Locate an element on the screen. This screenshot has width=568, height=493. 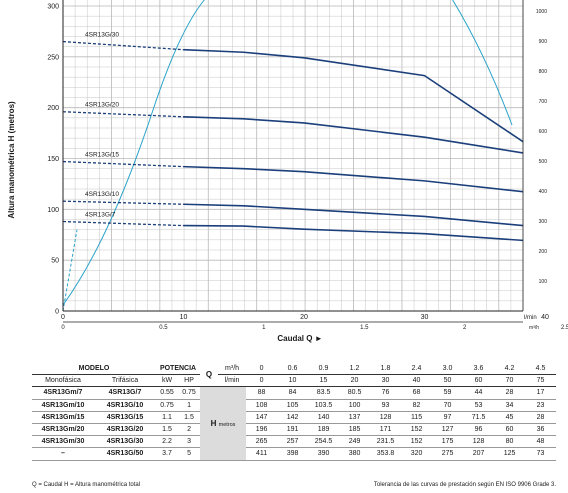
head-value: 80.5 is located at coordinates (355, 393).